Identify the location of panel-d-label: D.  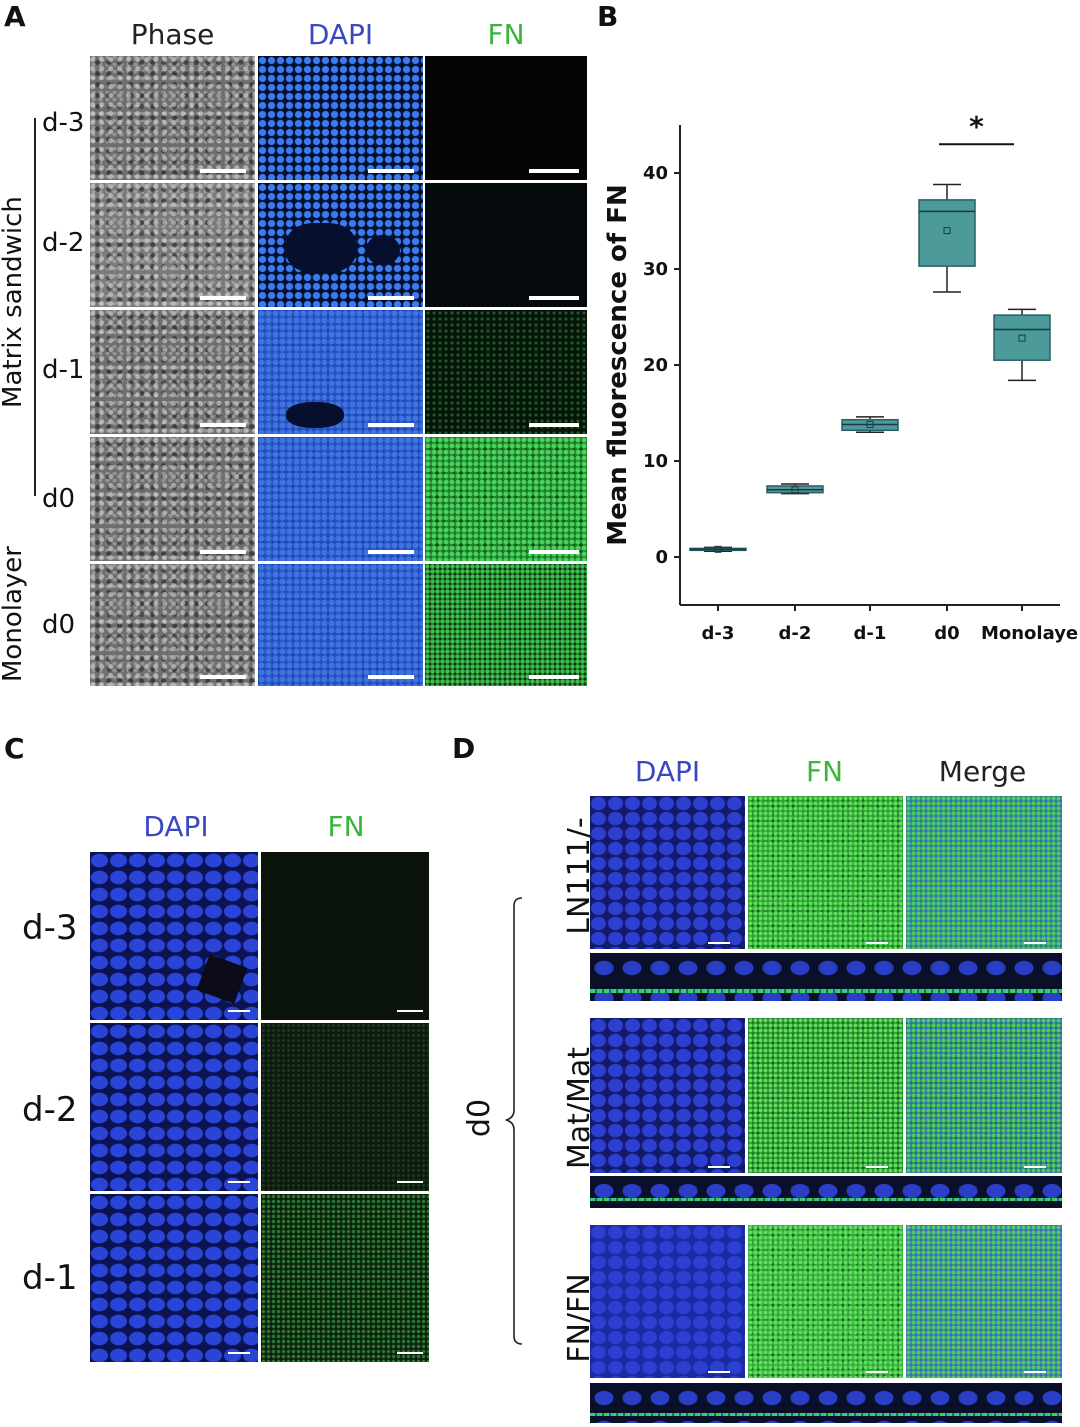
(464, 748).